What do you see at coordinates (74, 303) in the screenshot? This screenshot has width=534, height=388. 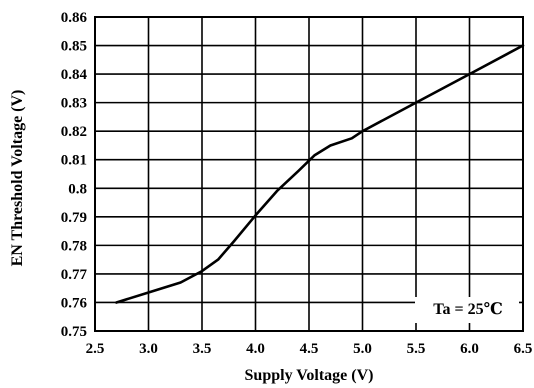 I see `y-tick-label: 0.76` at bounding box center [74, 303].